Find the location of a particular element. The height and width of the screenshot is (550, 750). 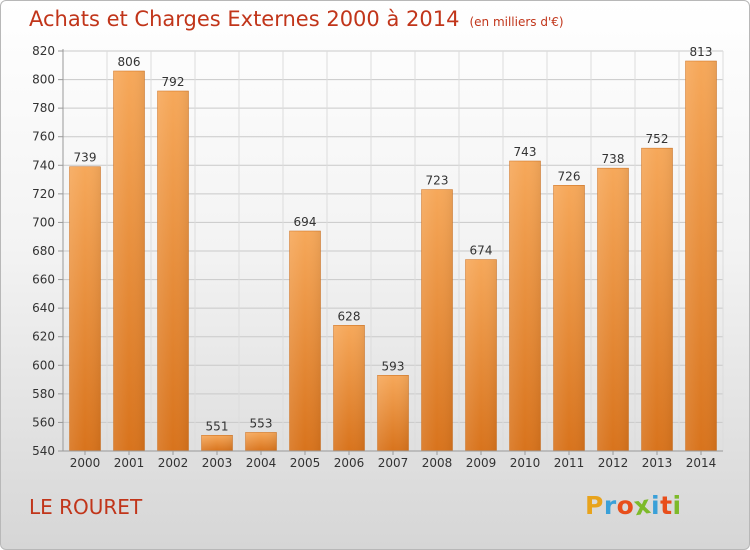

x-tick-label-2010: 2010 is located at coordinates (525, 463).